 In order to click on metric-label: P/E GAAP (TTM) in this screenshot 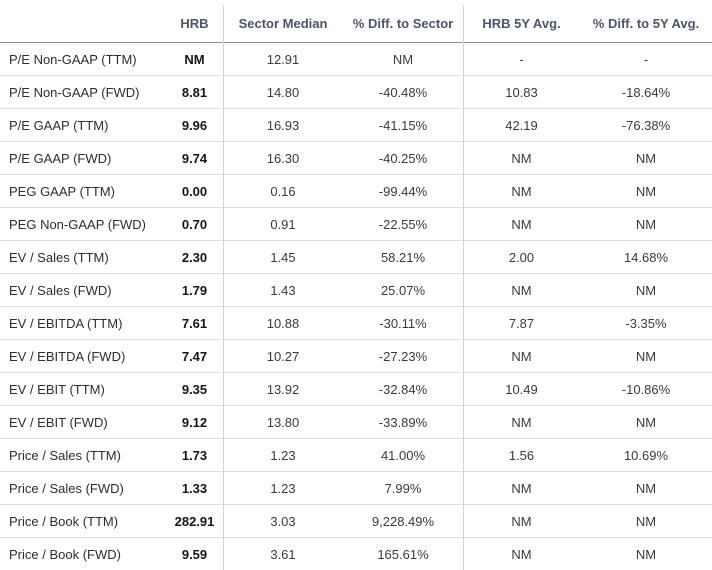, I will do `click(59, 125)`.